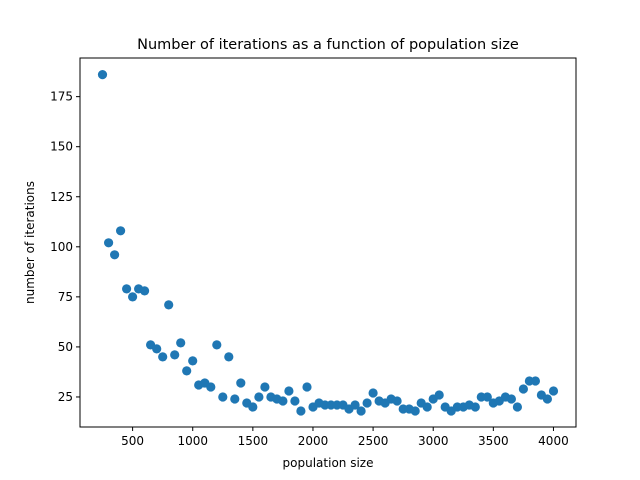 The height and width of the screenshot is (480, 640). Describe the element at coordinates (61, 97) in the screenshot. I see `y-tick-label: 175` at that location.